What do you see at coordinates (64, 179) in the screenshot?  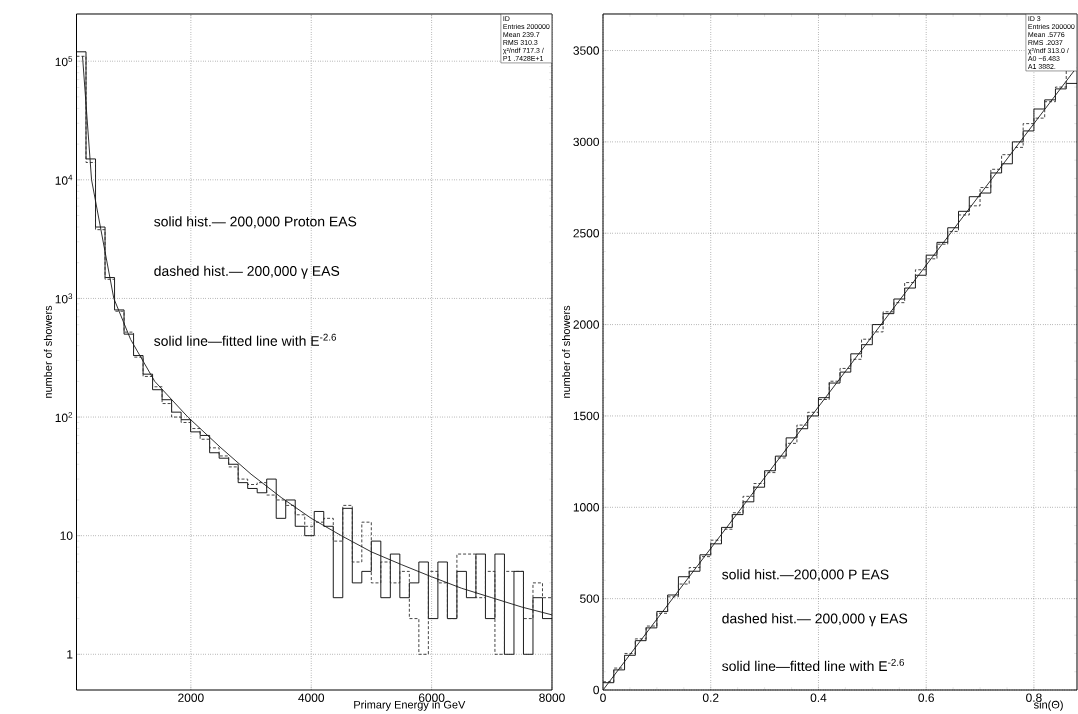 I see `y-tick-label: 10$^{4}$` at bounding box center [64, 179].